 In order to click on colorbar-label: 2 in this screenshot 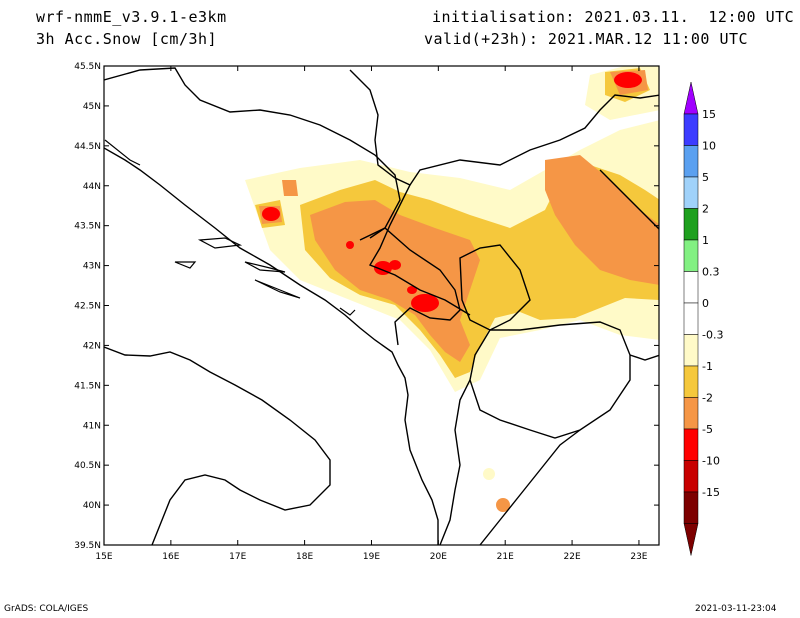, I will do `click(705, 209)`.